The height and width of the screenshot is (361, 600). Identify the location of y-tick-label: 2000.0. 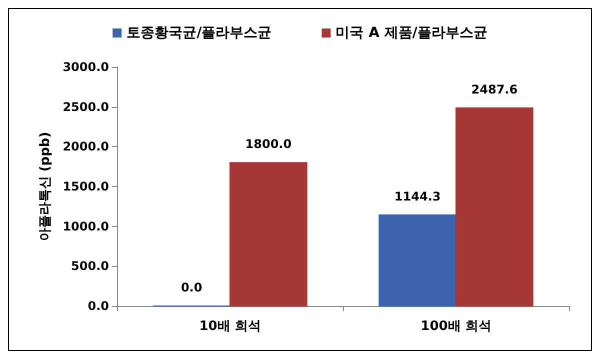
(85, 147).